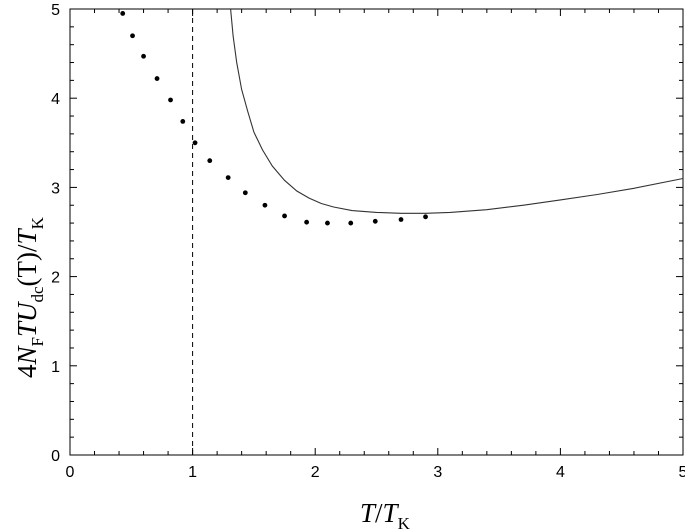 Image resolution: width=685 pixels, height=529 pixels. I want to click on x-title-den-sub: K, so click(404, 521).